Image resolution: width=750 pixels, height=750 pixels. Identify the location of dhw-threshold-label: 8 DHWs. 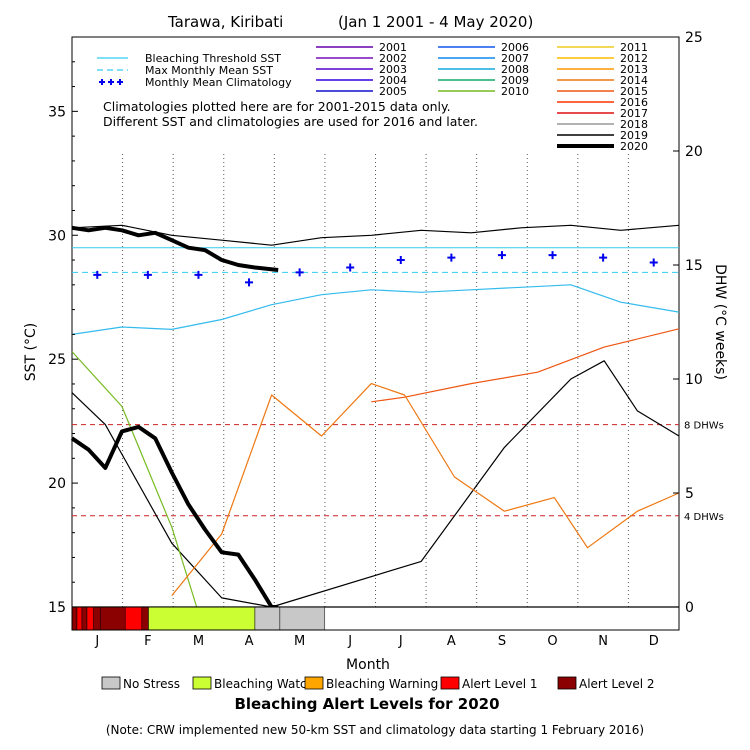
(704, 426).